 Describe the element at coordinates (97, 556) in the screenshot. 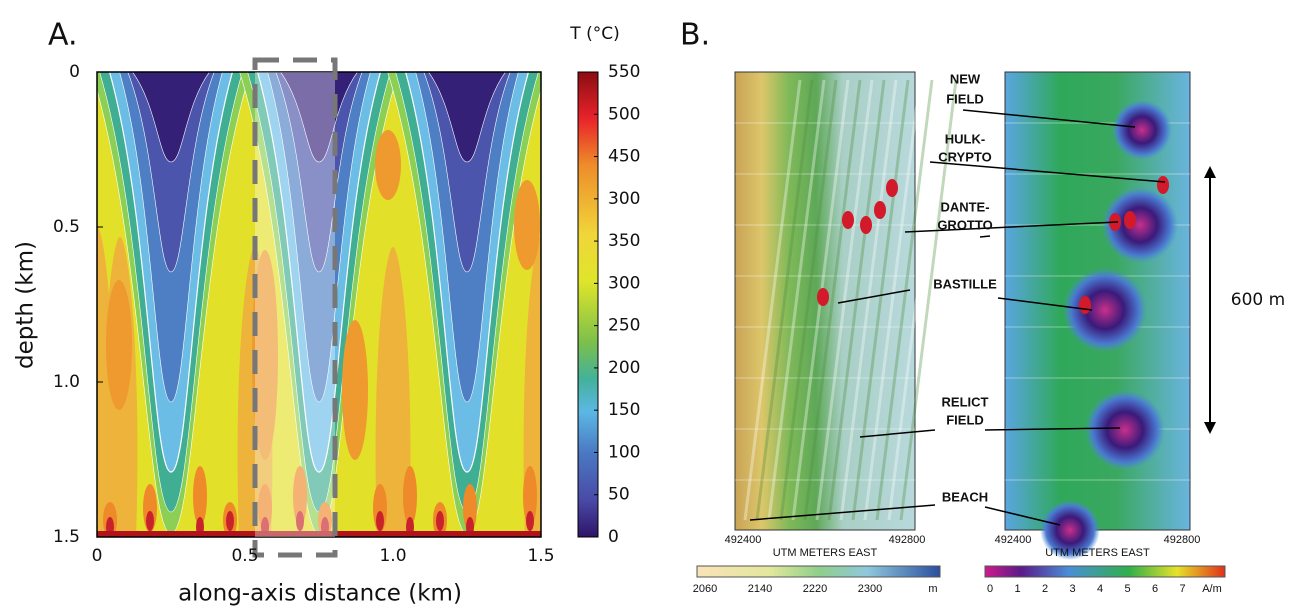

I see `x-tick-label: 0` at that location.